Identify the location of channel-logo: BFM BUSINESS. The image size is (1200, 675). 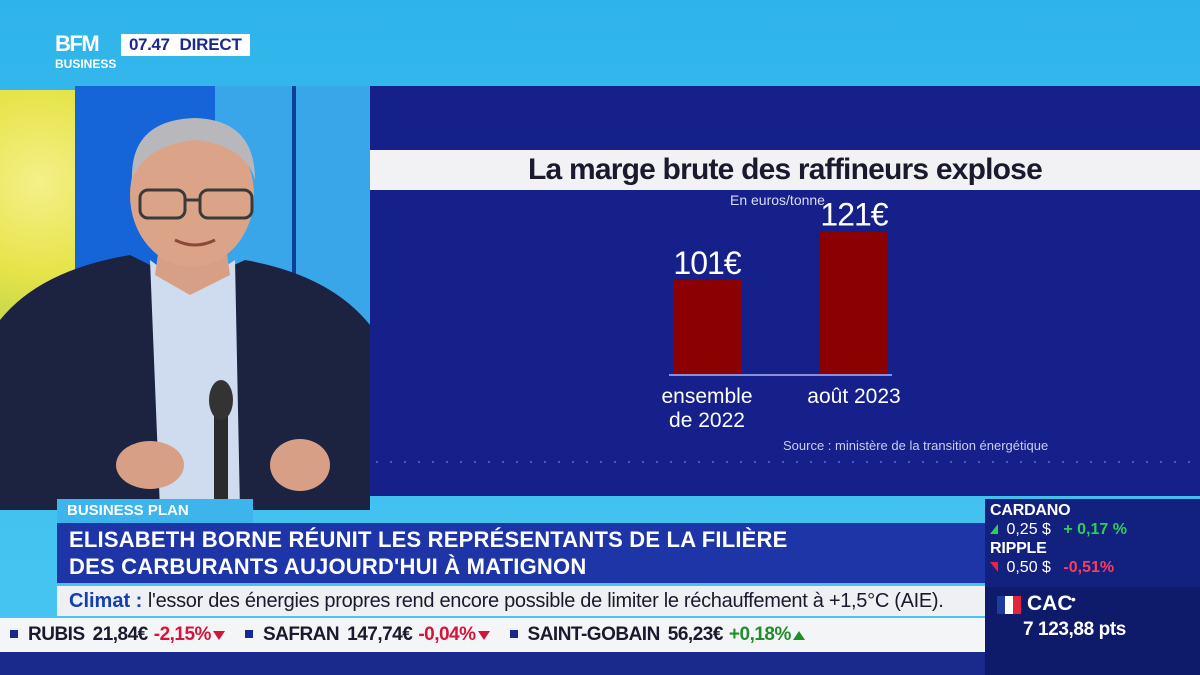
(86, 55).